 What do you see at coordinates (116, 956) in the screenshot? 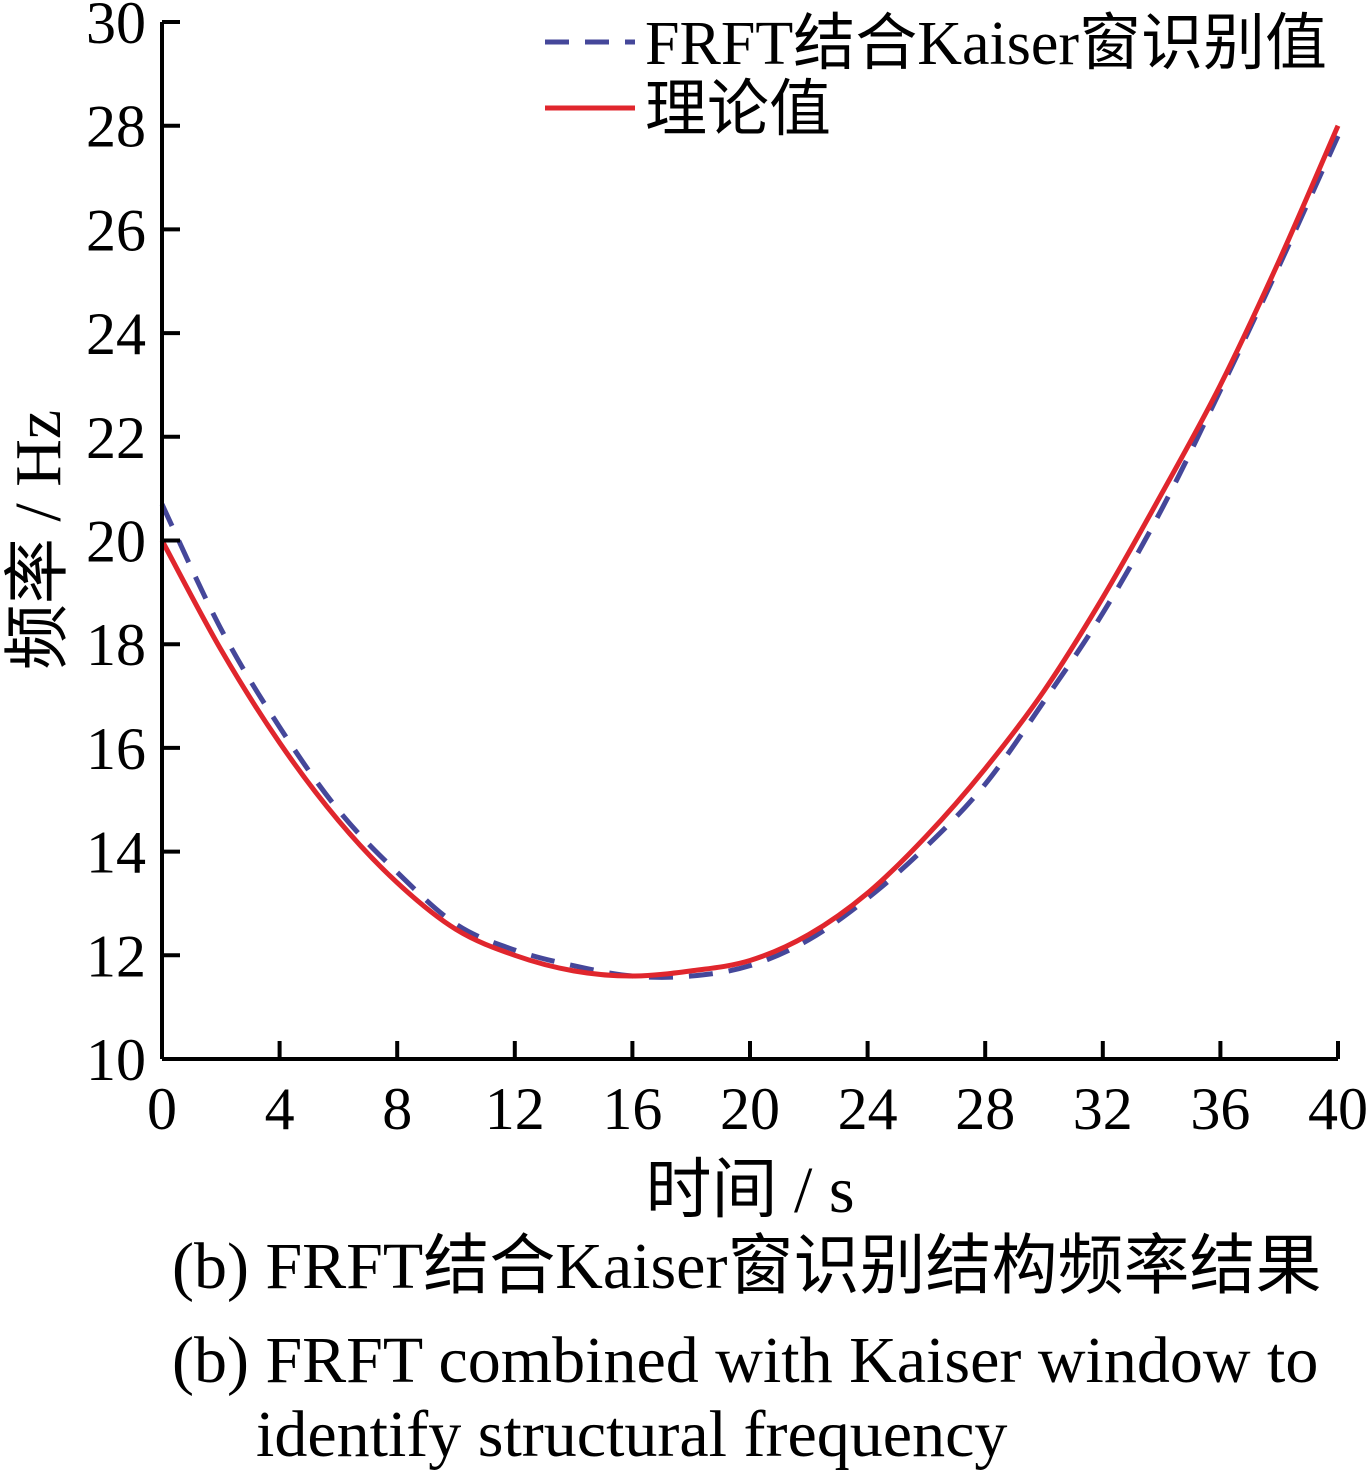
I see `y-tick-label: 12` at bounding box center [116, 956].